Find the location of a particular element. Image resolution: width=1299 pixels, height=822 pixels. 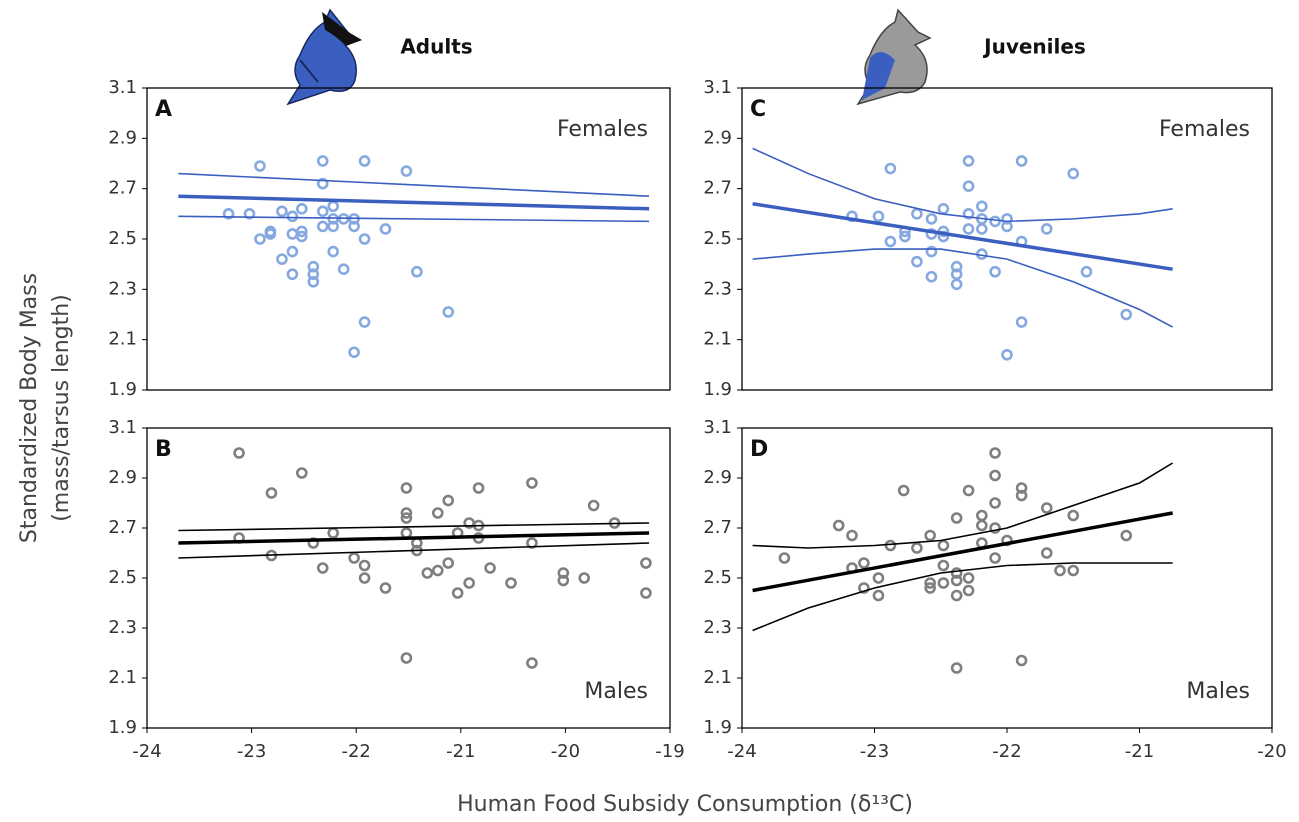

group-label: Males is located at coordinates (616, 691).